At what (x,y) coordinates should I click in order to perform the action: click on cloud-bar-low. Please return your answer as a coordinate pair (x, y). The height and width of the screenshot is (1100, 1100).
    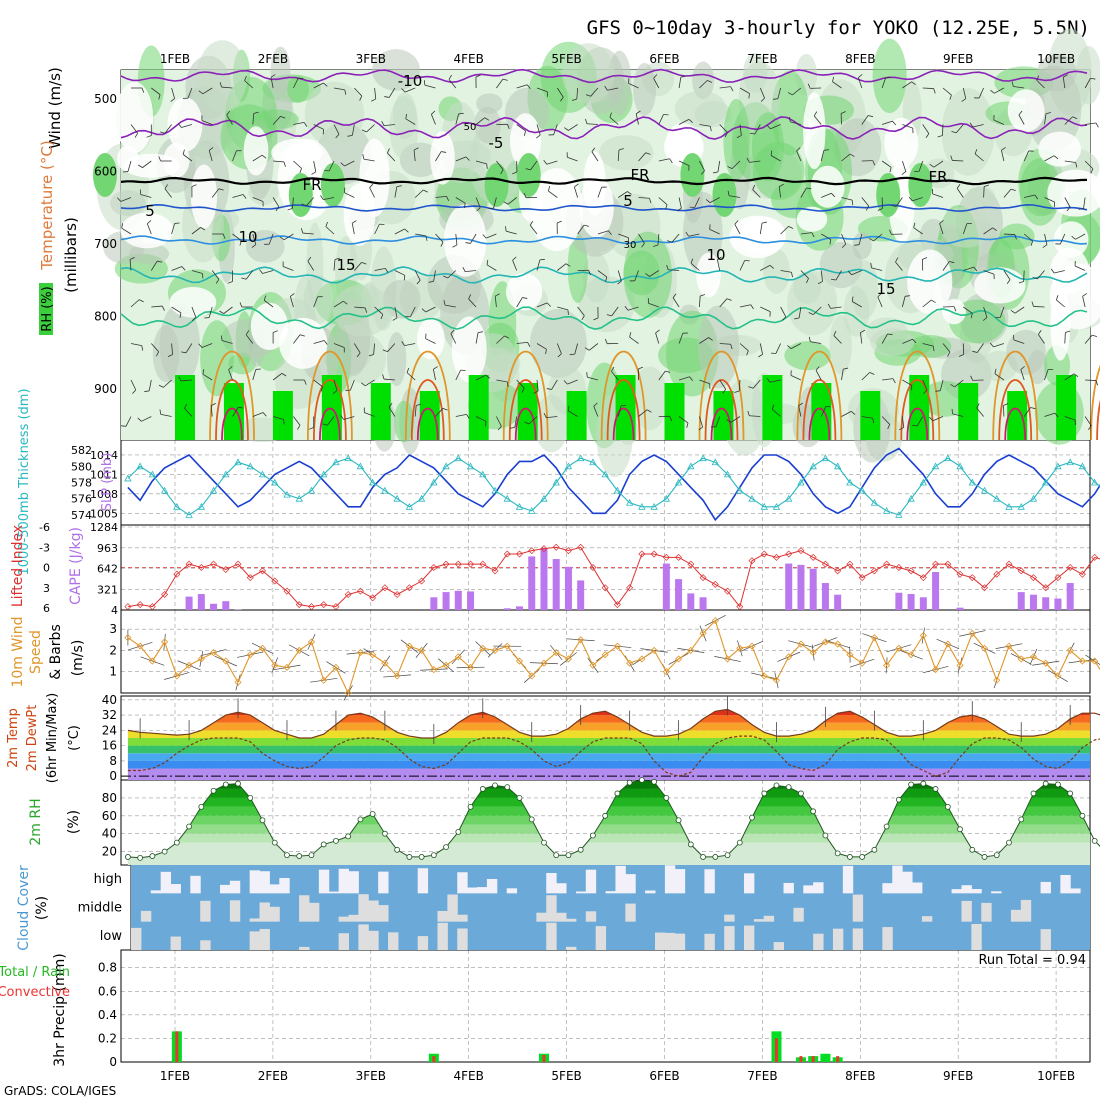
    Looking at the image, I should click on (660, 941).